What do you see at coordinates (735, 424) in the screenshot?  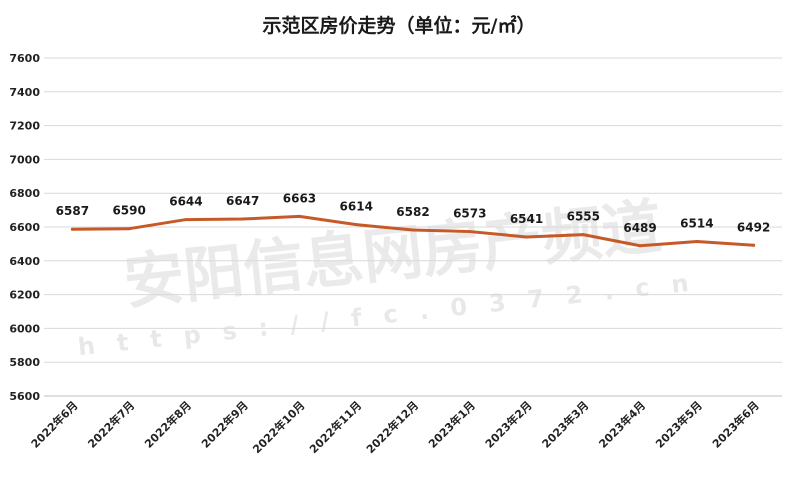 I see `x-tick-label: 2023年6月` at bounding box center [735, 424].